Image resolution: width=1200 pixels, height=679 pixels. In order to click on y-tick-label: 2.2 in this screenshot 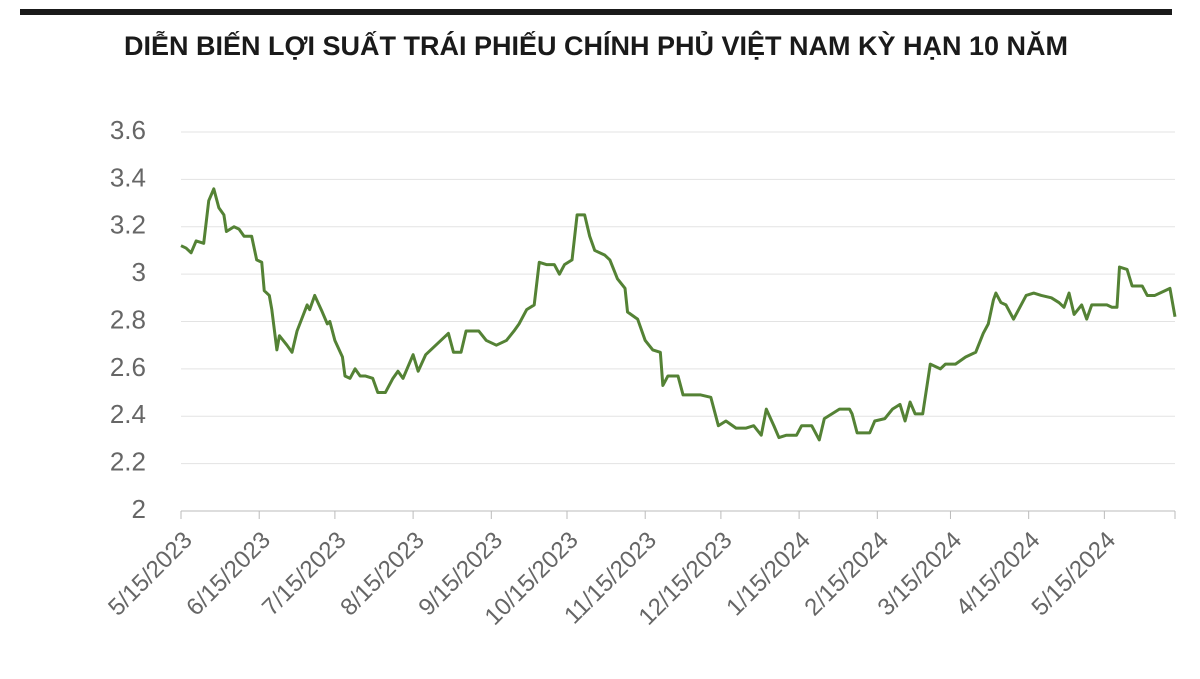, I will do `click(128, 462)`.